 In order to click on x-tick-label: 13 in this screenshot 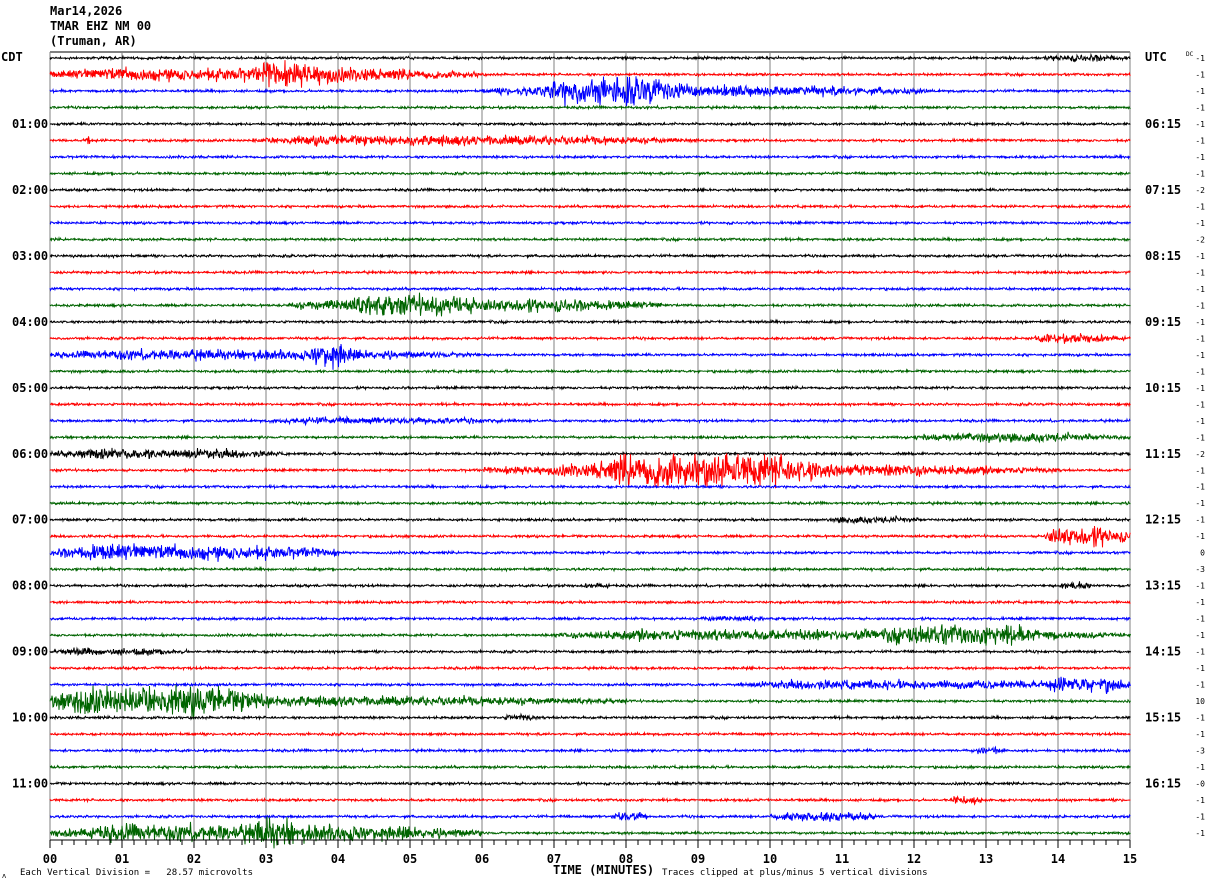, I will do `click(986, 859)`.